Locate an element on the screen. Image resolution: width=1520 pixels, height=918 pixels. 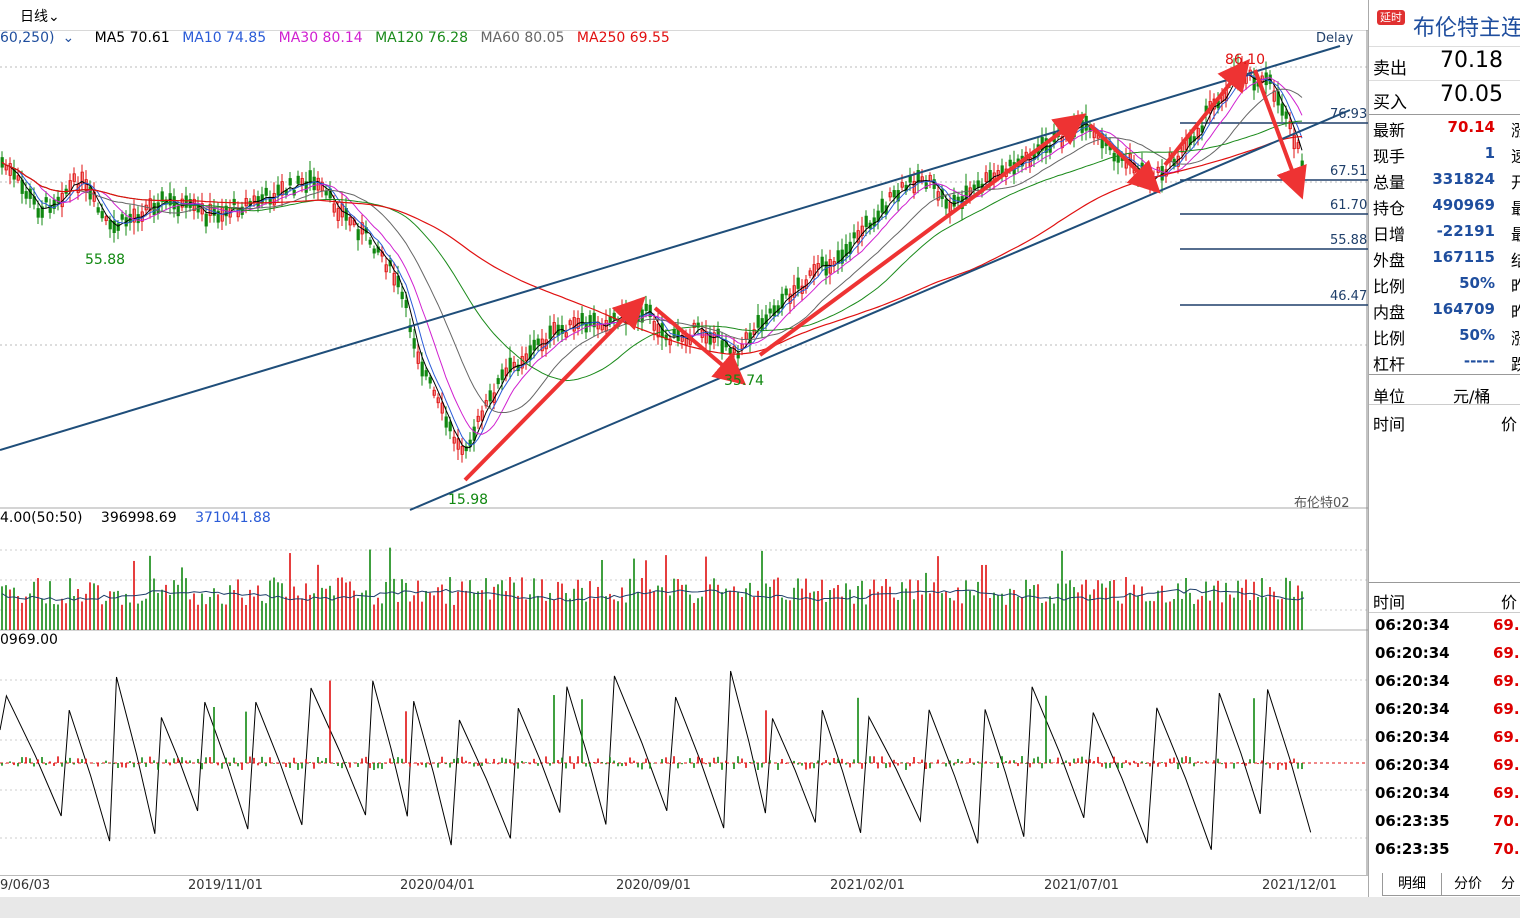
tab-detail: 明细 is located at coordinates (1412, 884).